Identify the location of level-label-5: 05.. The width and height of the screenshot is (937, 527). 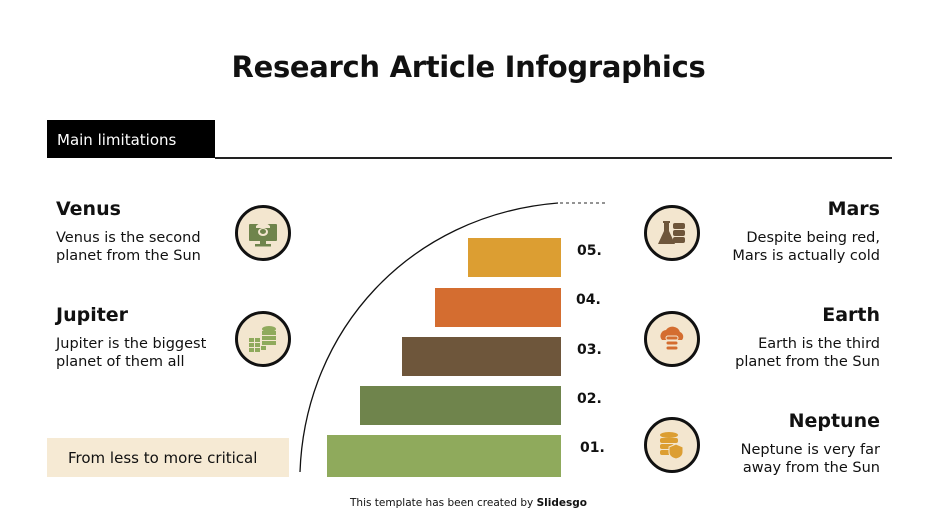
(589, 251).